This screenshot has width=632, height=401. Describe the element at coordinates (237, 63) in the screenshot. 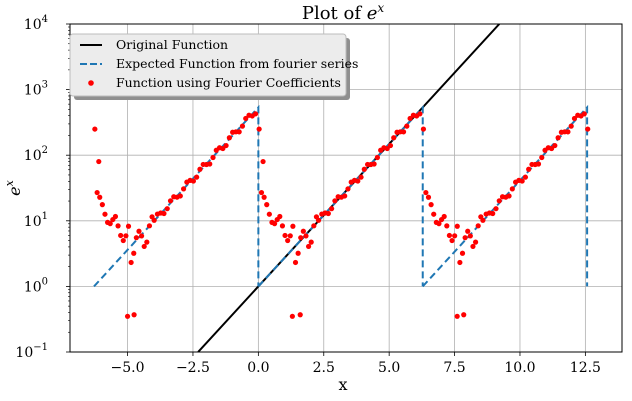

I see `legend-label-expected: Expected Function from fourier series` at that location.